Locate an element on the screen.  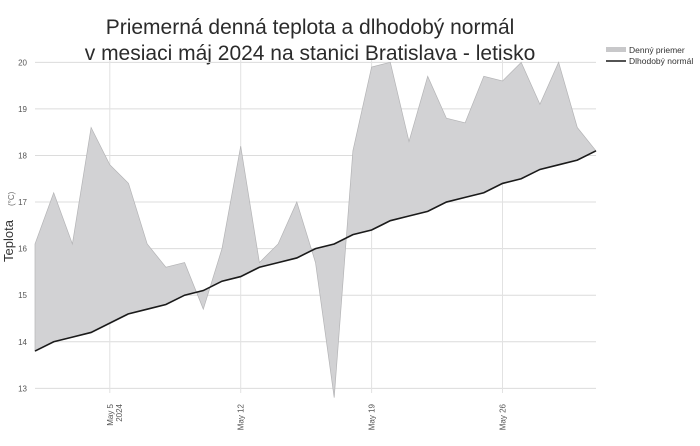
x-tick: May 12 is located at coordinates (241, 416).